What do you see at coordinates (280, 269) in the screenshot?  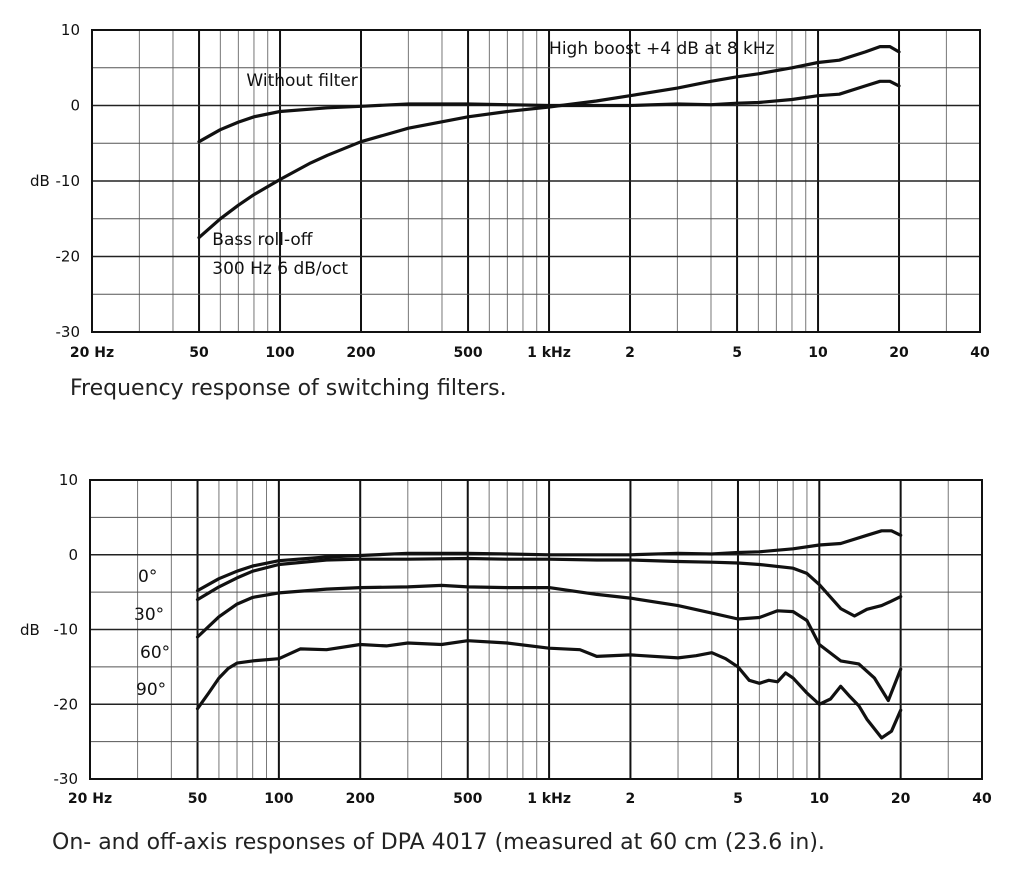 I see `annotation-label: 300 Hz 6 dB/oct` at bounding box center [280, 269].